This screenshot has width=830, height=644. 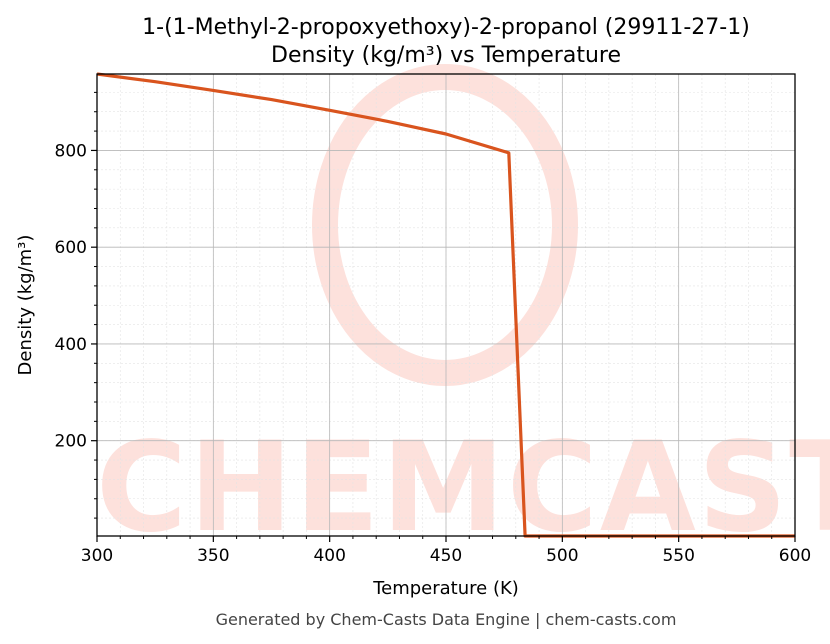 What do you see at coordinates (71, 248) in the screenshot?
I see `y-tick-label: 600` at bounding box center [71, 248].